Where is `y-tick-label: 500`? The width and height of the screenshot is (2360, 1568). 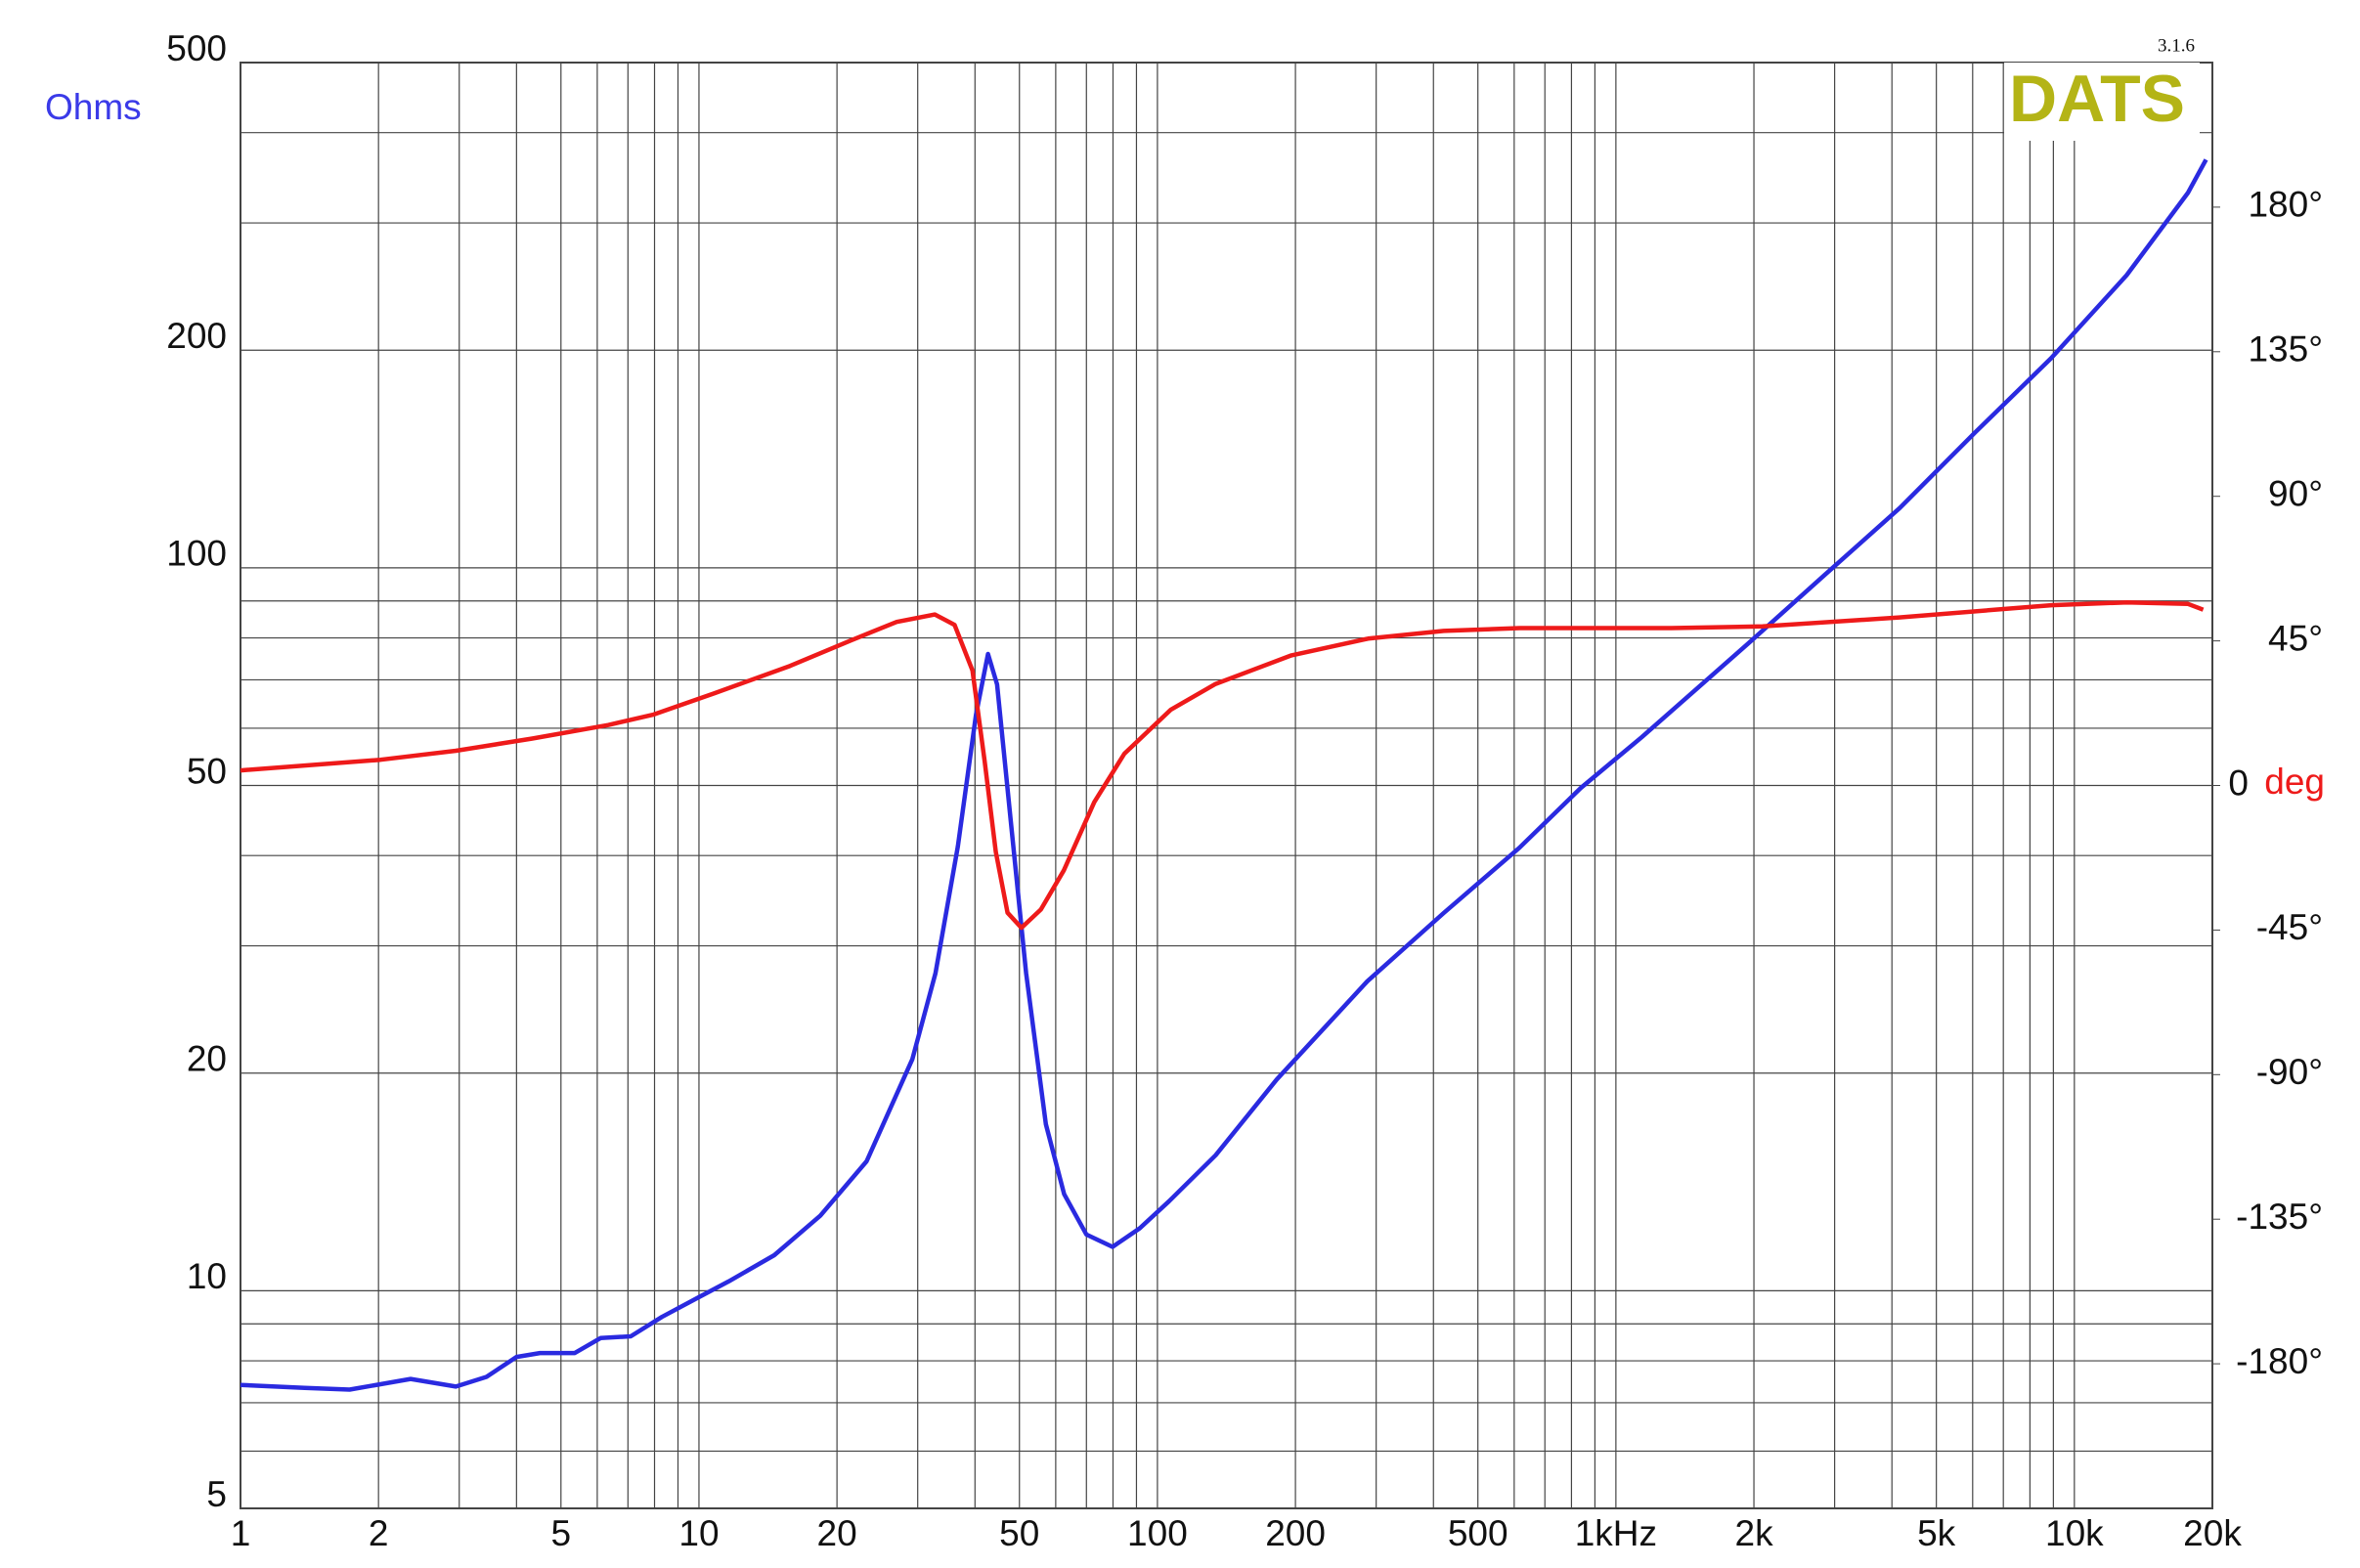
y-tick-label: 500 is located at coordinates (196, 48).